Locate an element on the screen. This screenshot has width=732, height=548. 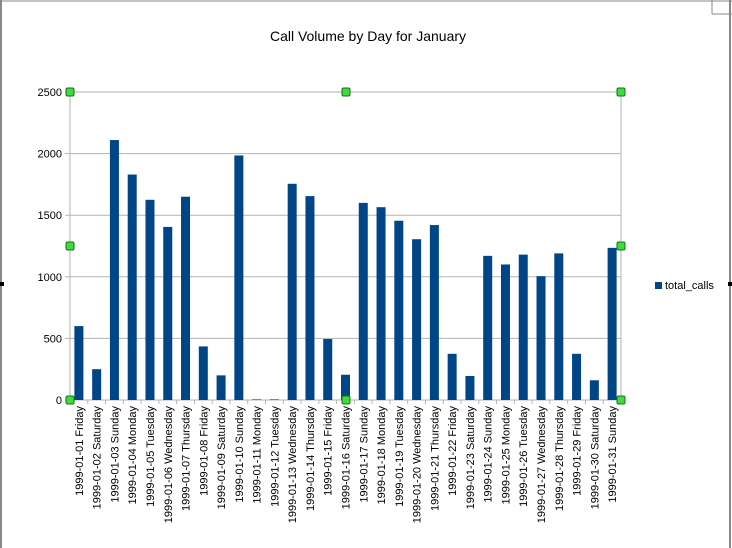
x-tick-label: 1999-01-28 Thursday is located at coordinates (560, 458).